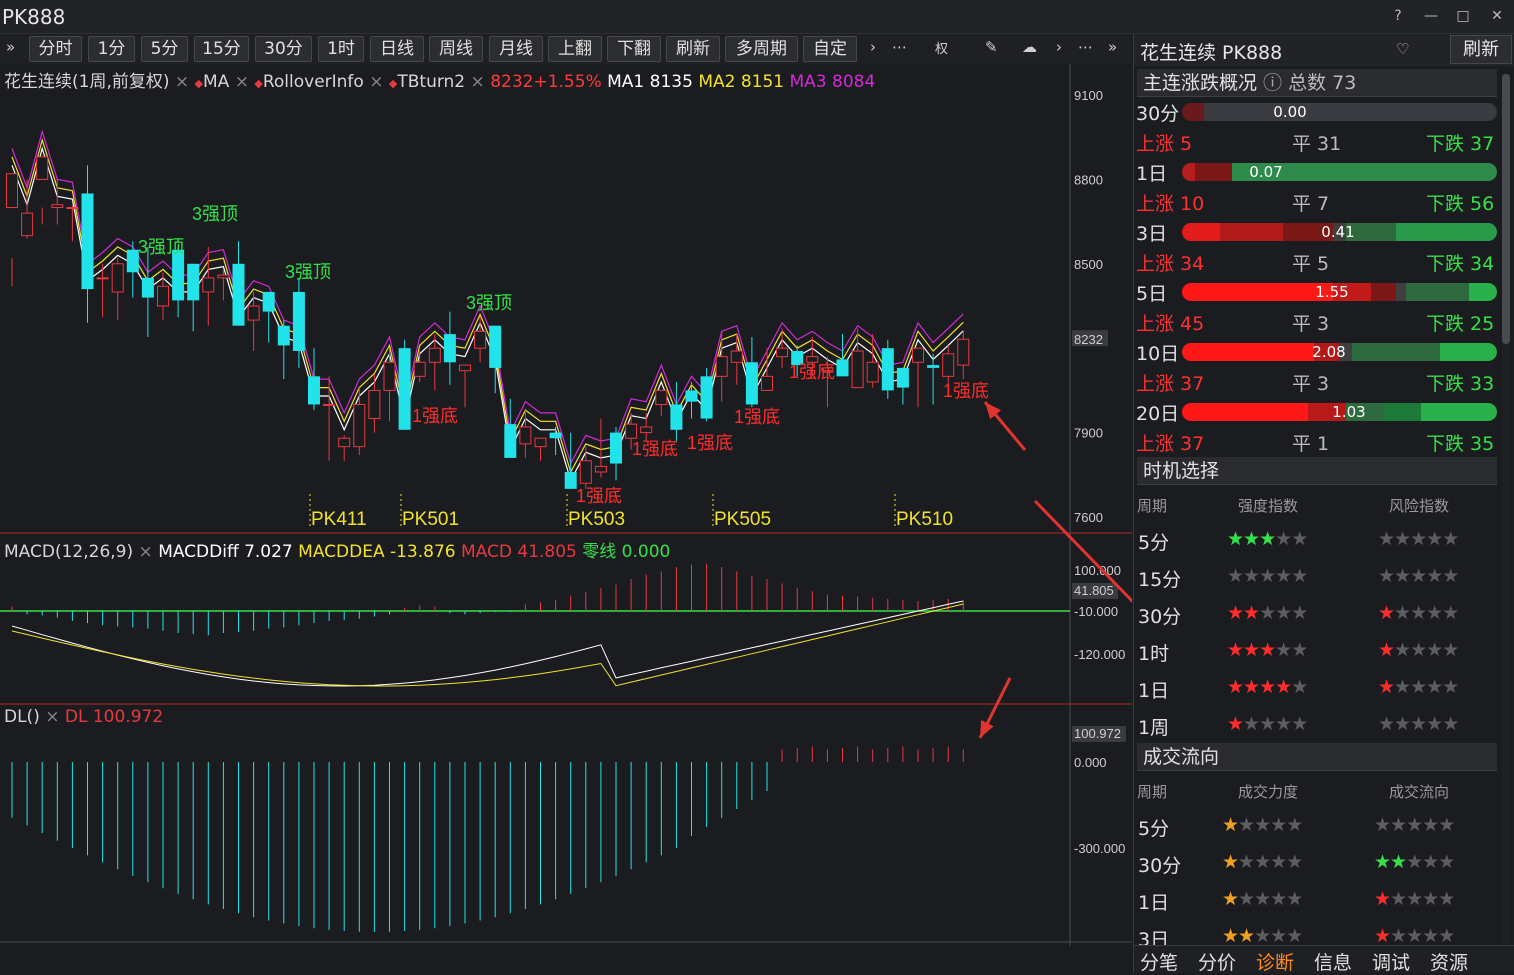 The height and width of the screenshot is (975, 1514). What do you see at coordinates (1097, 570) in the screenshot?
I see `macd-axis-label: 100.000` at bounding box center [1097, 570].